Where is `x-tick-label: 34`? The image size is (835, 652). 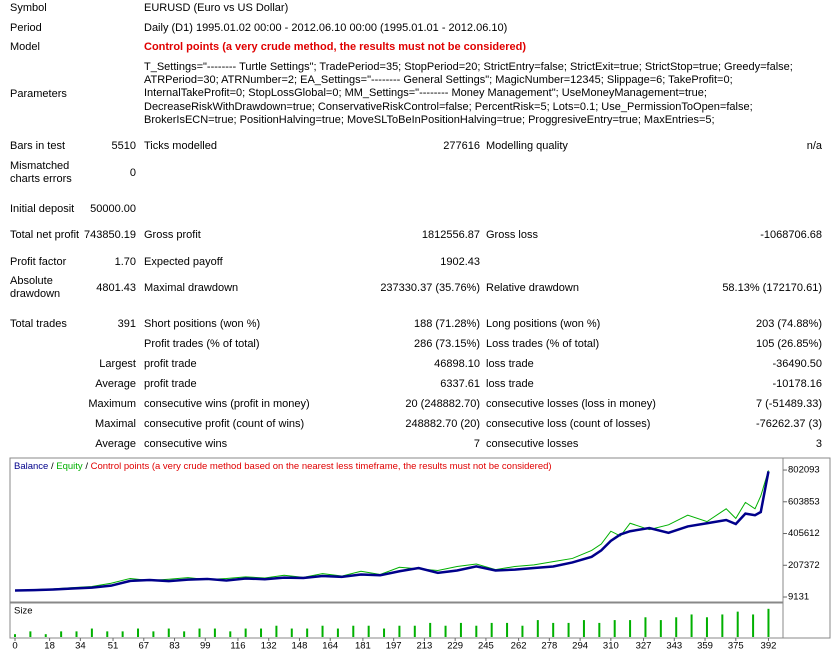
x-tick-label: 34 is located at coordinates (80, 646).